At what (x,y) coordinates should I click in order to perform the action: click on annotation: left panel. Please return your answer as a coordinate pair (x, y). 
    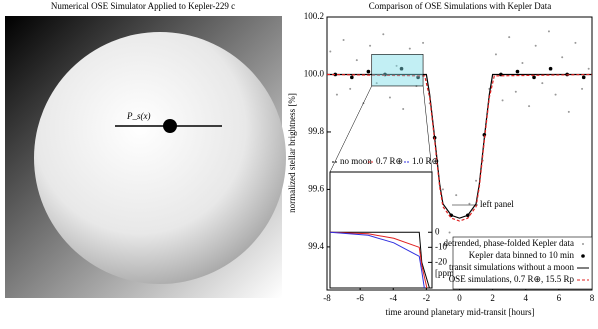
    Looking at the image, I should click on (497, 204).